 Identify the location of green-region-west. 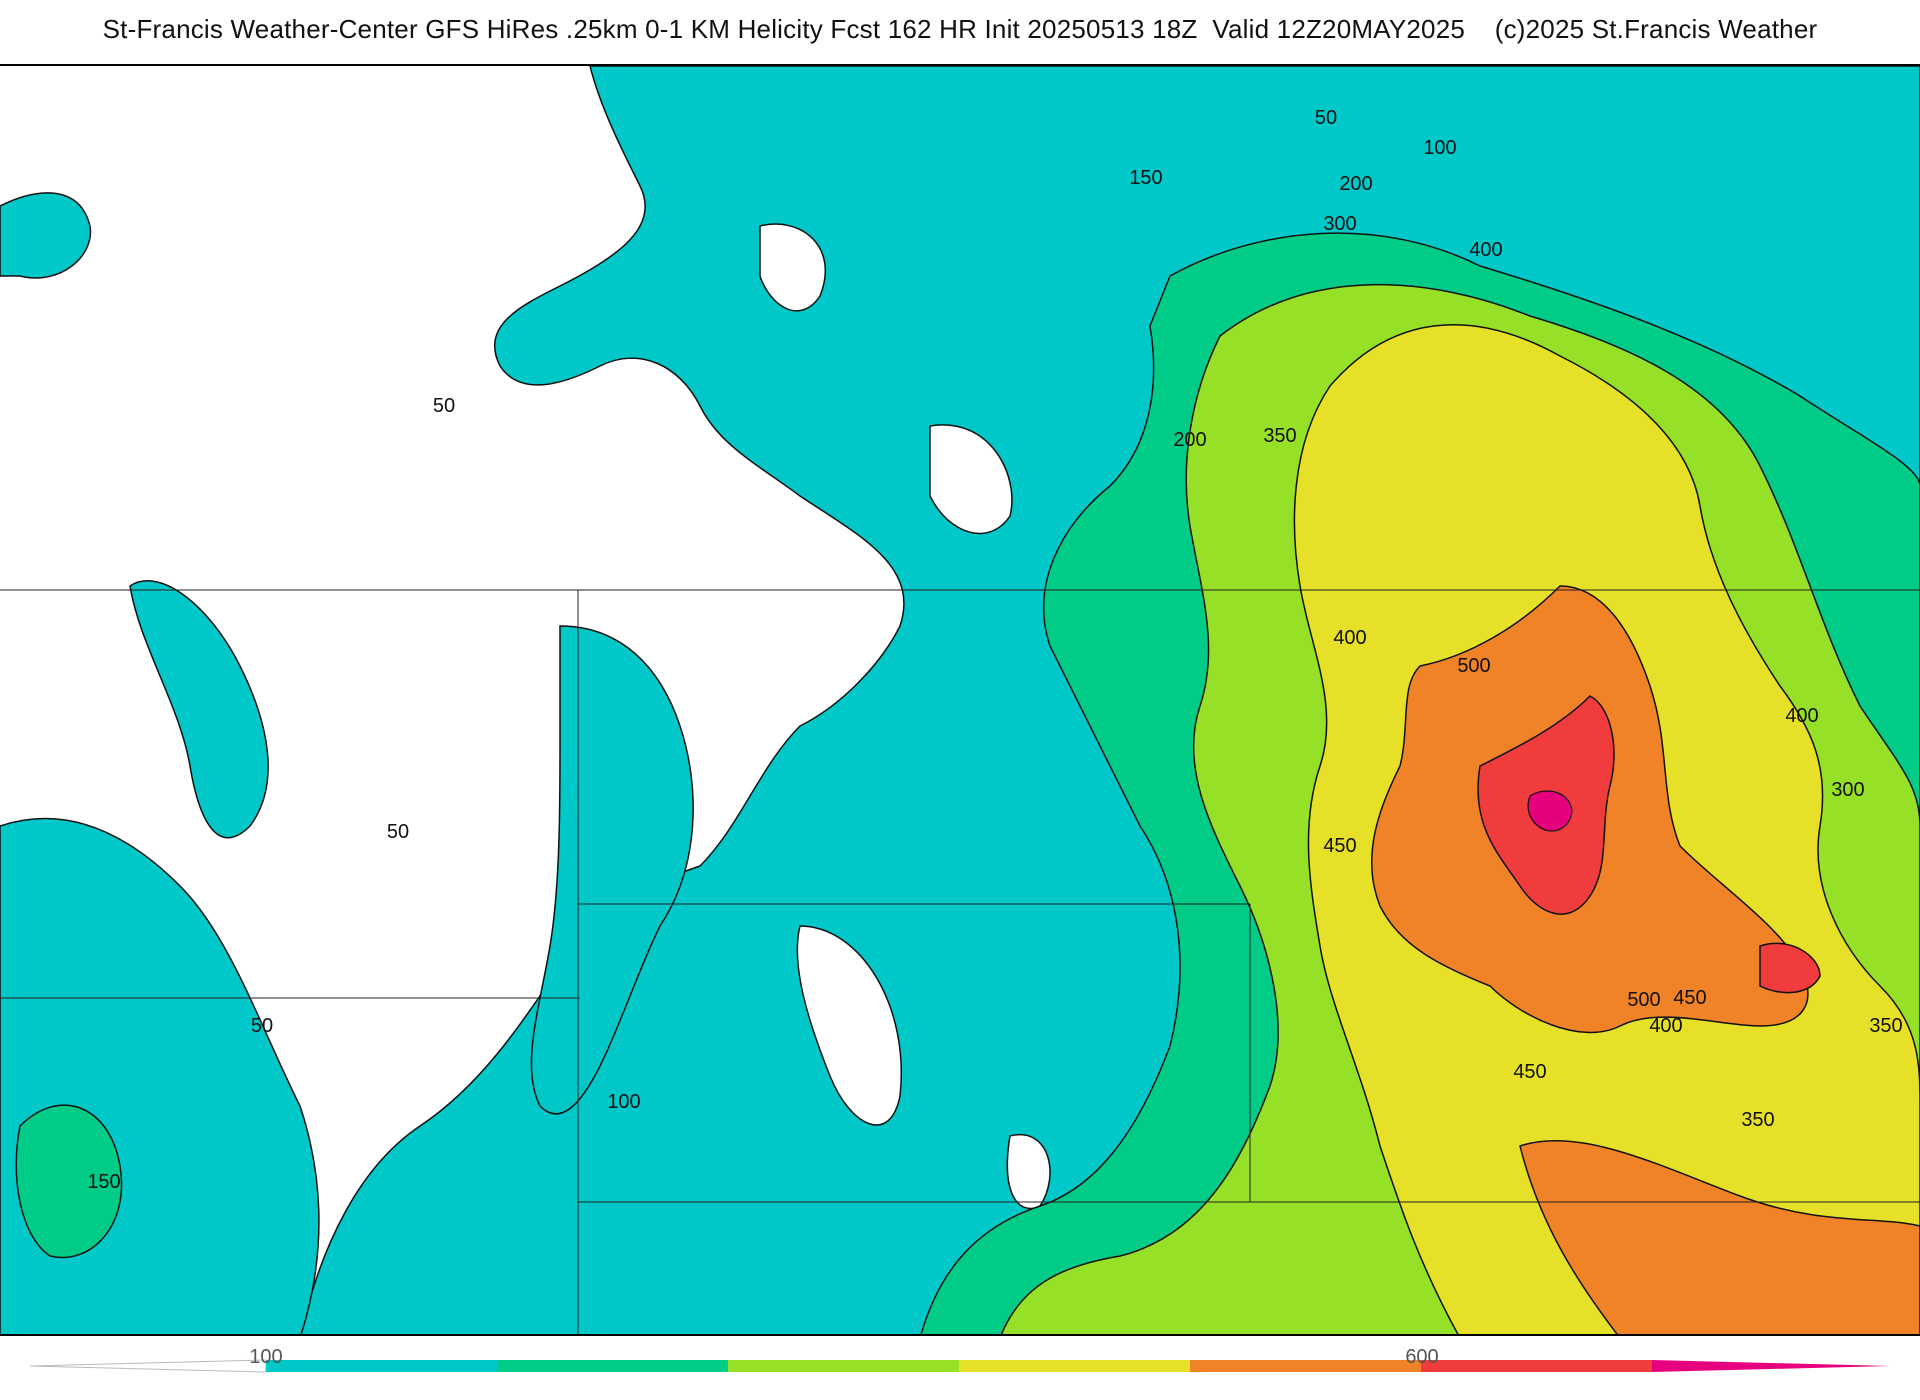
(69, 1181).